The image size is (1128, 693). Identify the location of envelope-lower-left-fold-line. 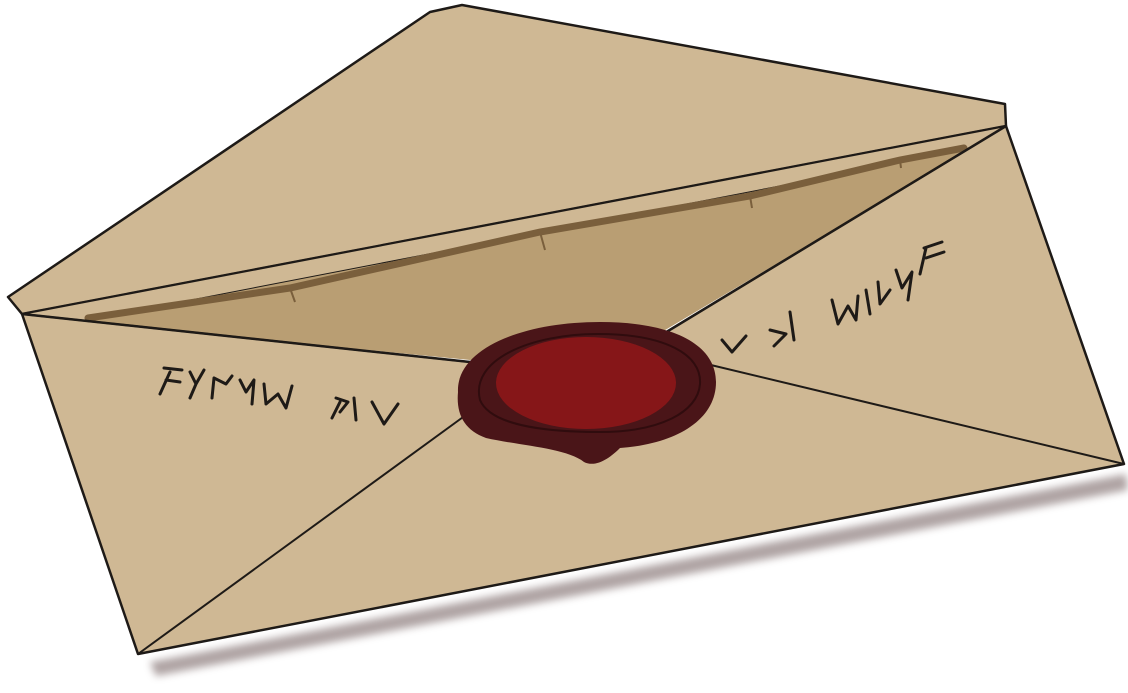
(304, 533).